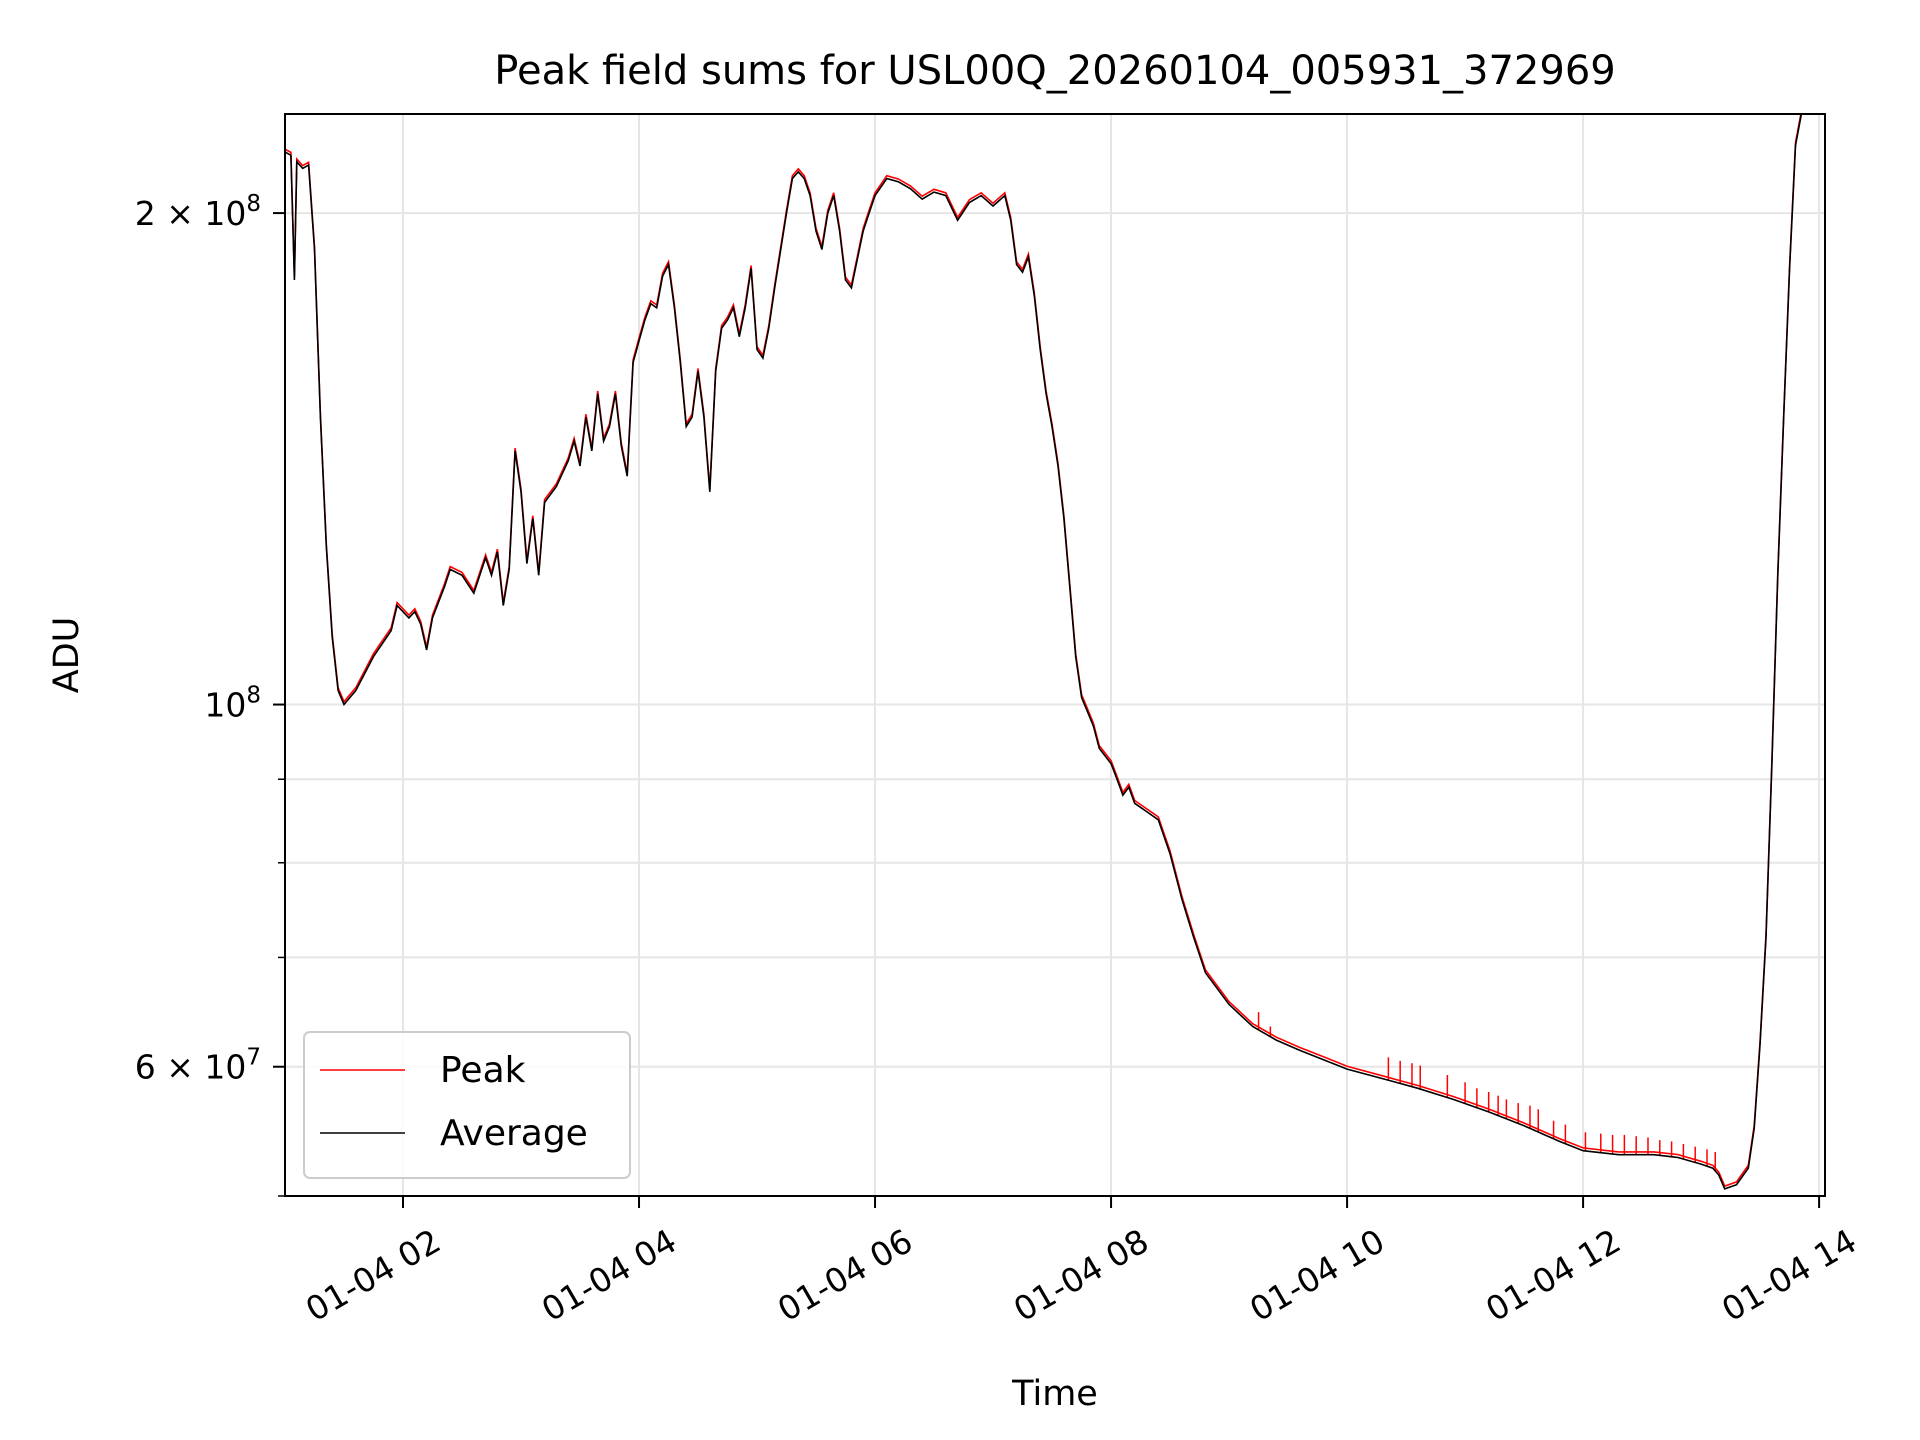 The width and height of the screenshot is (1920, 1440). What do you see at coordinates (483, 1070) in the screenshot?
I see `legend-peak-label: Peak` at bounding box center [483, 1070].